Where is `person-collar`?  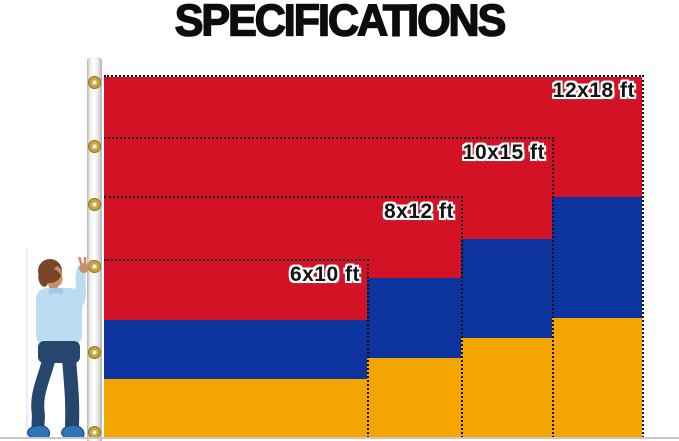 person-collar is located at coordinates (56, 291).